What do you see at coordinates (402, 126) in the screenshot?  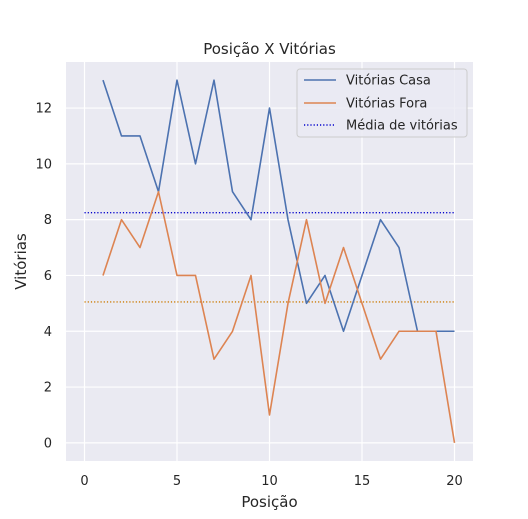 I see `legend-label-media: Média de vitórias` at bounding box center [402, 126].